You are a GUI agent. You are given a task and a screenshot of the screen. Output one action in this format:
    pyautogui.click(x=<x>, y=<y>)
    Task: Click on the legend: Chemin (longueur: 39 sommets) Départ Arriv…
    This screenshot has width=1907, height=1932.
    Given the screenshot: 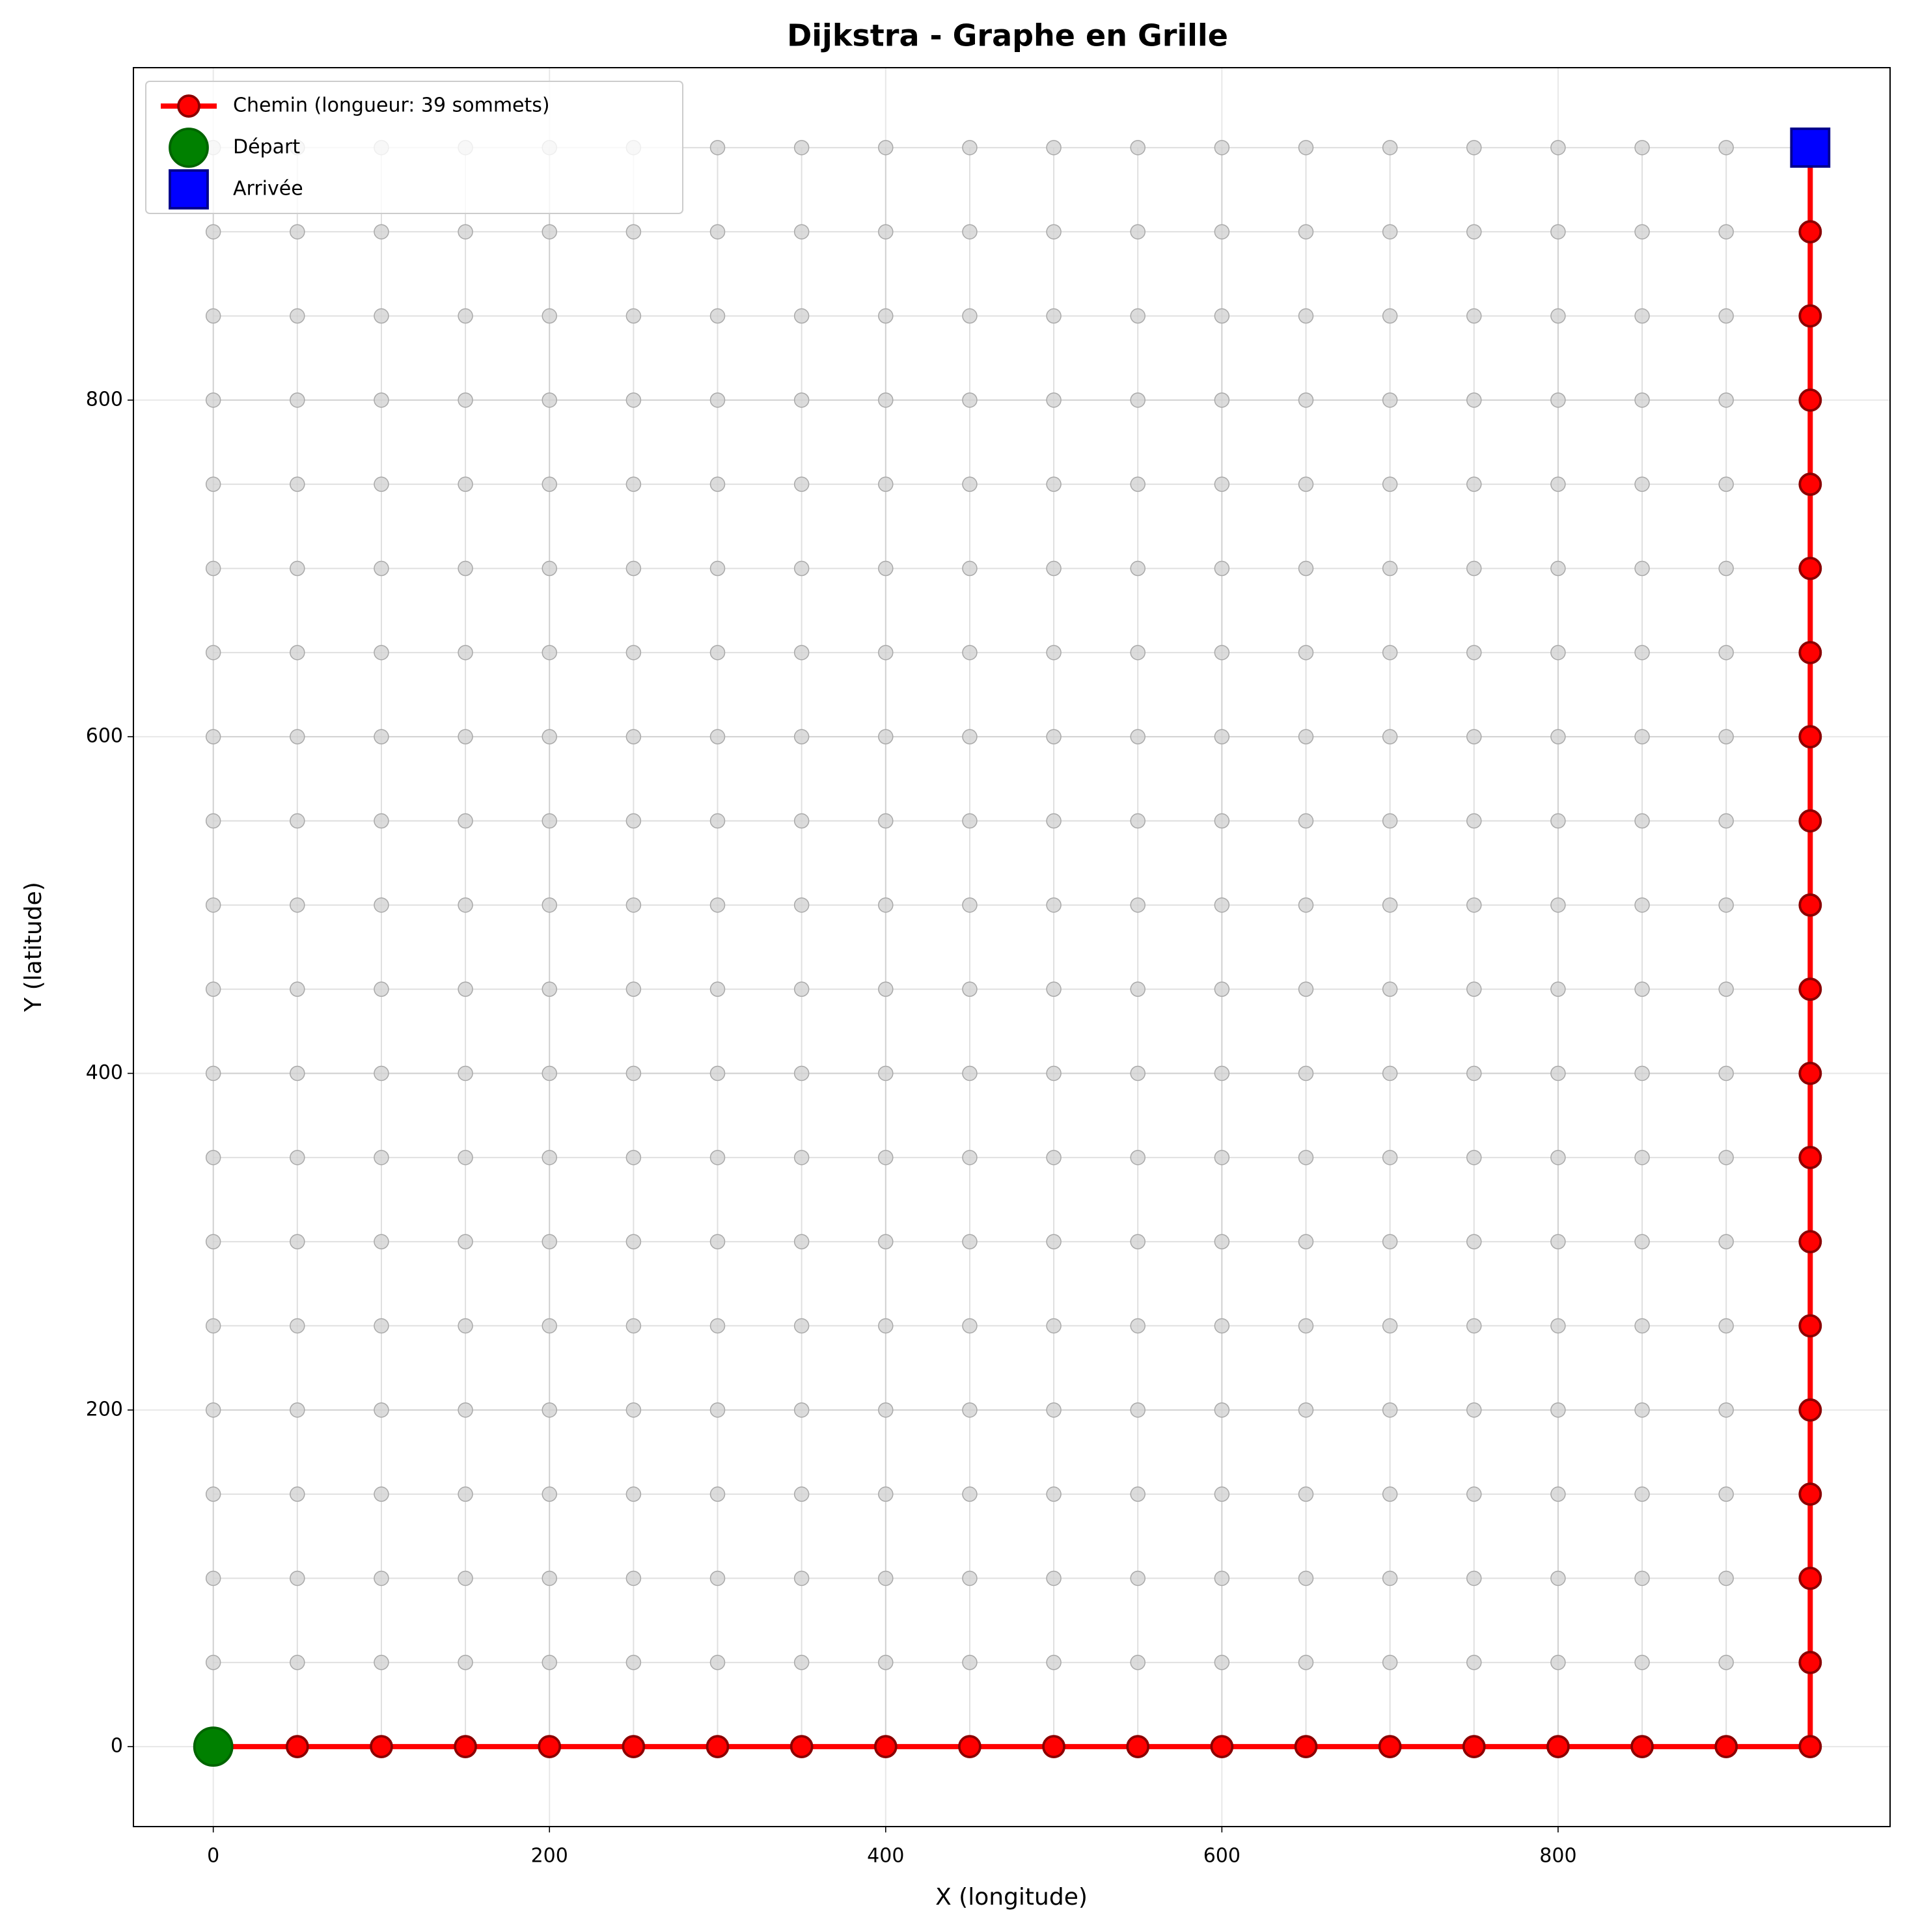 What is the action you would take?
    pyautogui.click(x=414, y=147)
    